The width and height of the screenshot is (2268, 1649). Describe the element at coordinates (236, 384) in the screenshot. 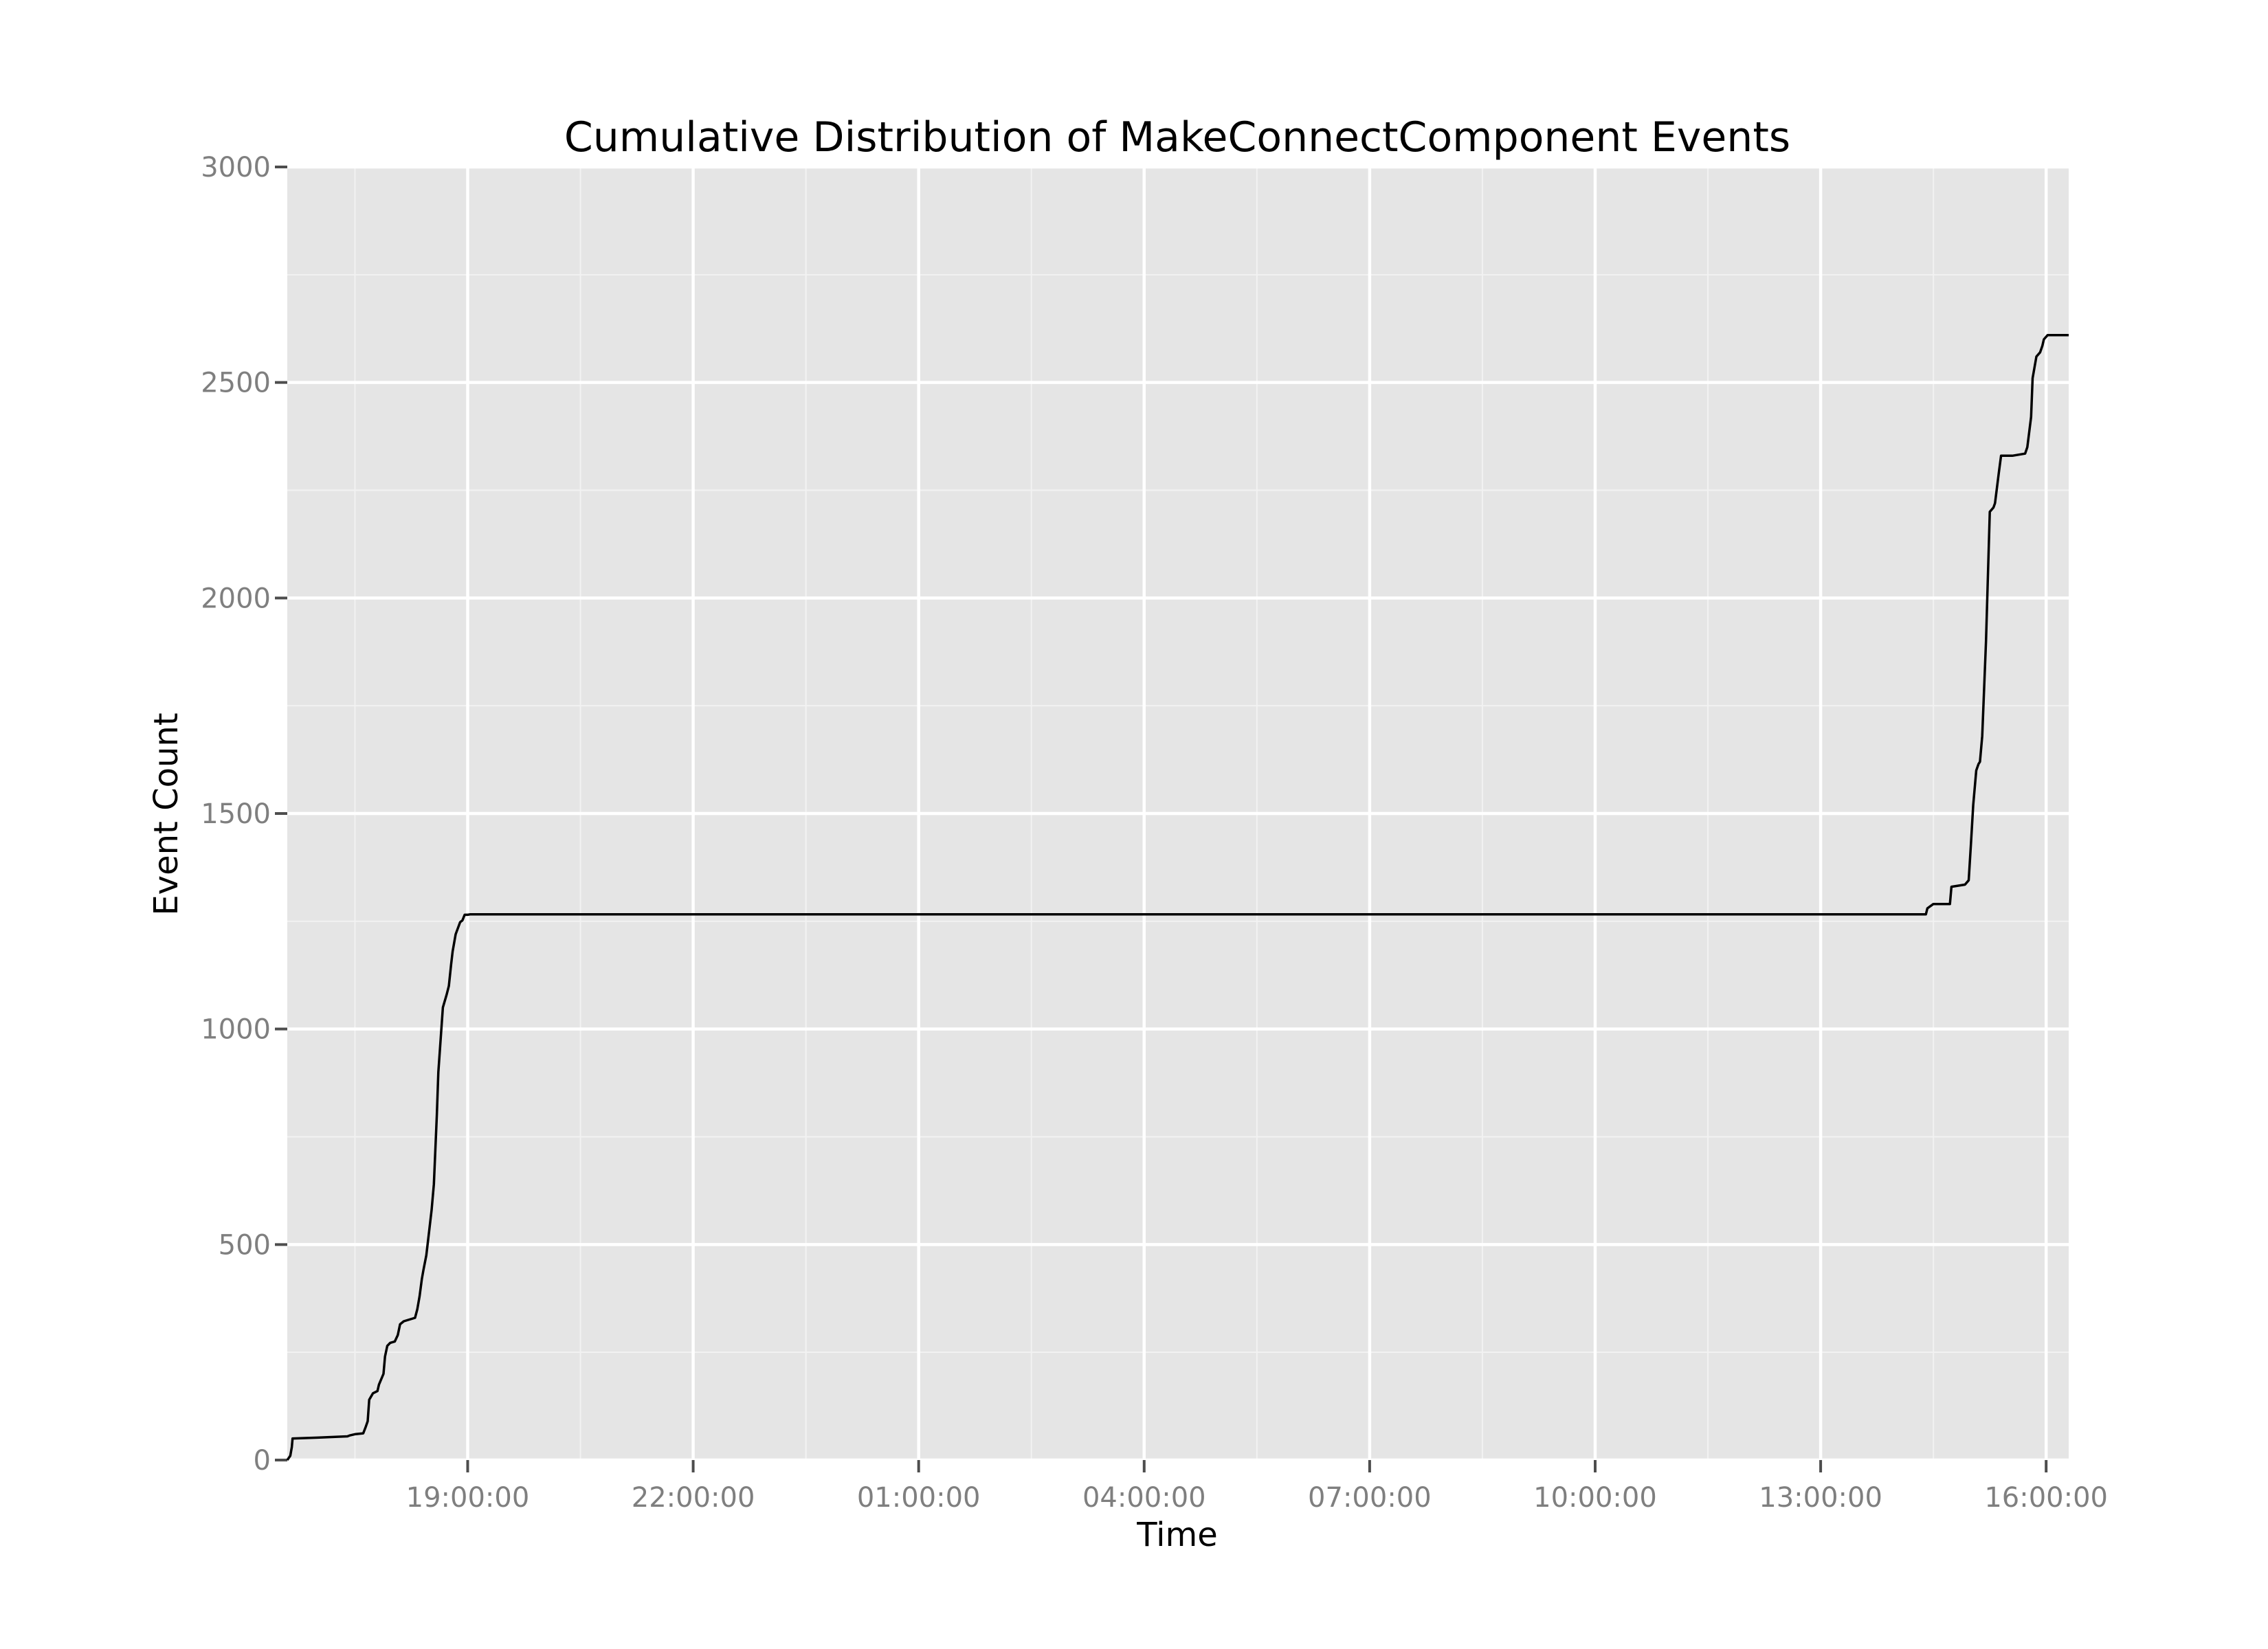

I see `y-tick-label: 2500` at that location.